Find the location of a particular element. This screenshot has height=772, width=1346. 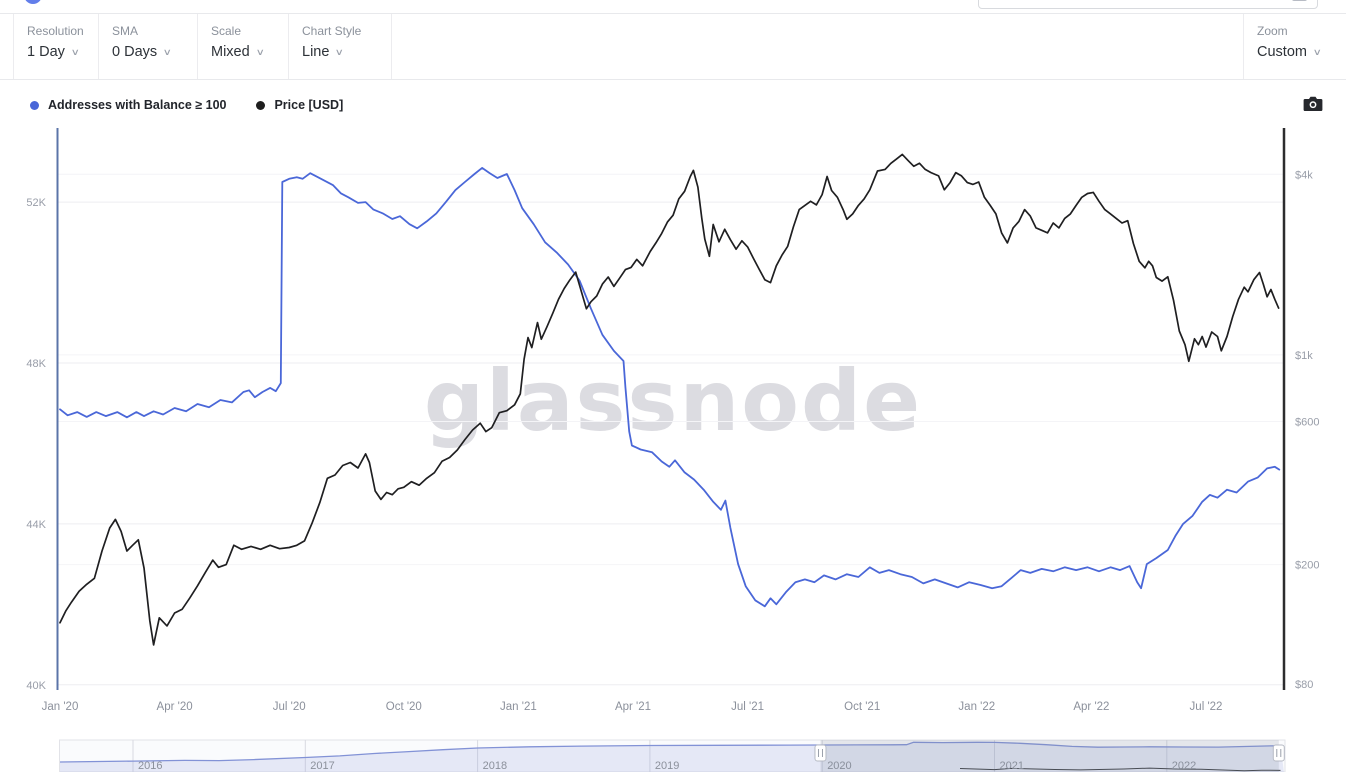

right-axis-label: $4k is located at coordinates (1304, 175).